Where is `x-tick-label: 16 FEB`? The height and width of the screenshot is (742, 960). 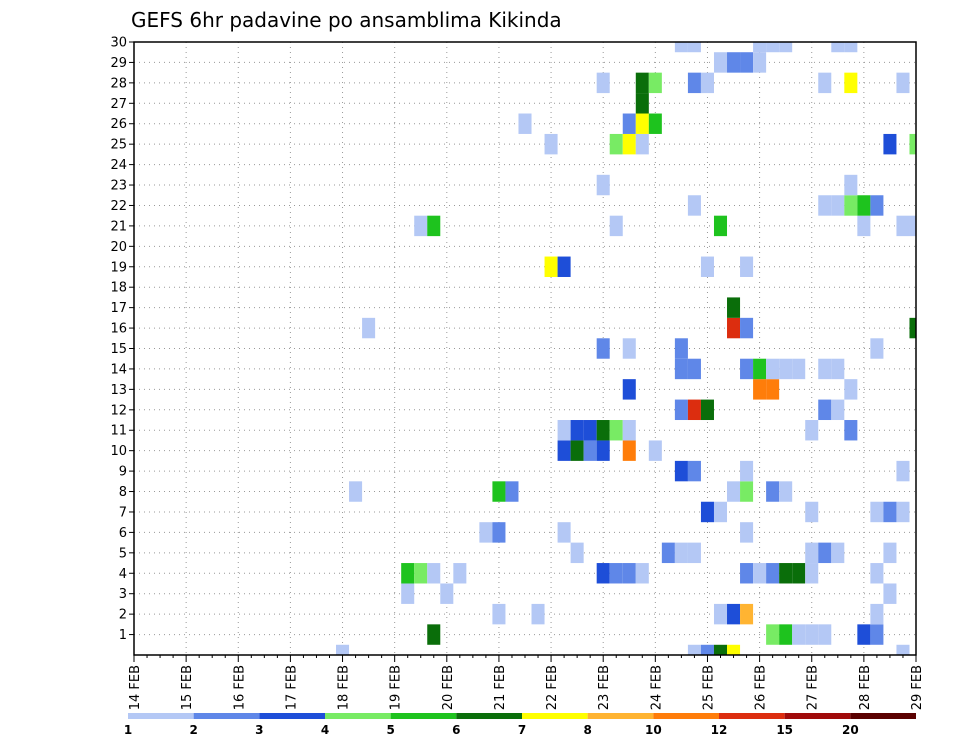 x-tick-label: 16 FEB is located at coordinates (239, 687).